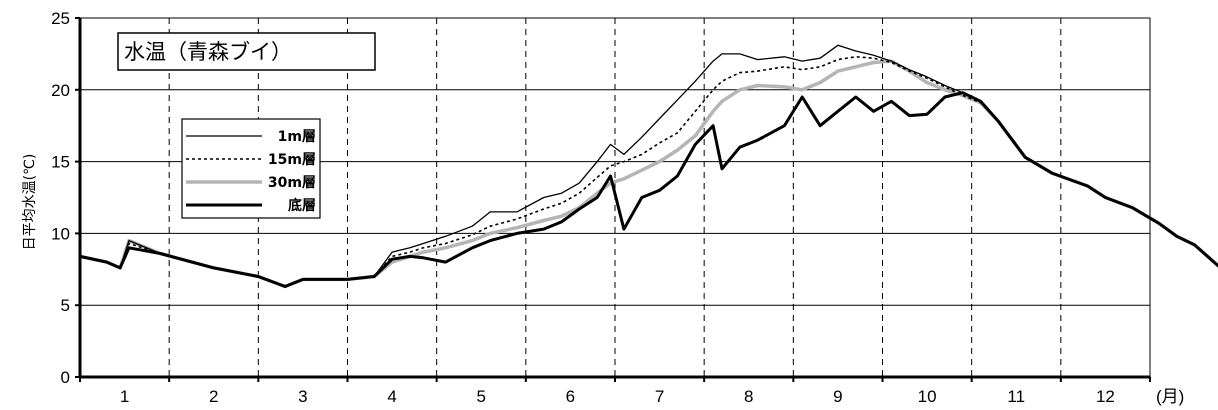 This screenshot has height=410, width=1218. I want to click on title-box: 水温（青森ブイ）, so click(246, 51).